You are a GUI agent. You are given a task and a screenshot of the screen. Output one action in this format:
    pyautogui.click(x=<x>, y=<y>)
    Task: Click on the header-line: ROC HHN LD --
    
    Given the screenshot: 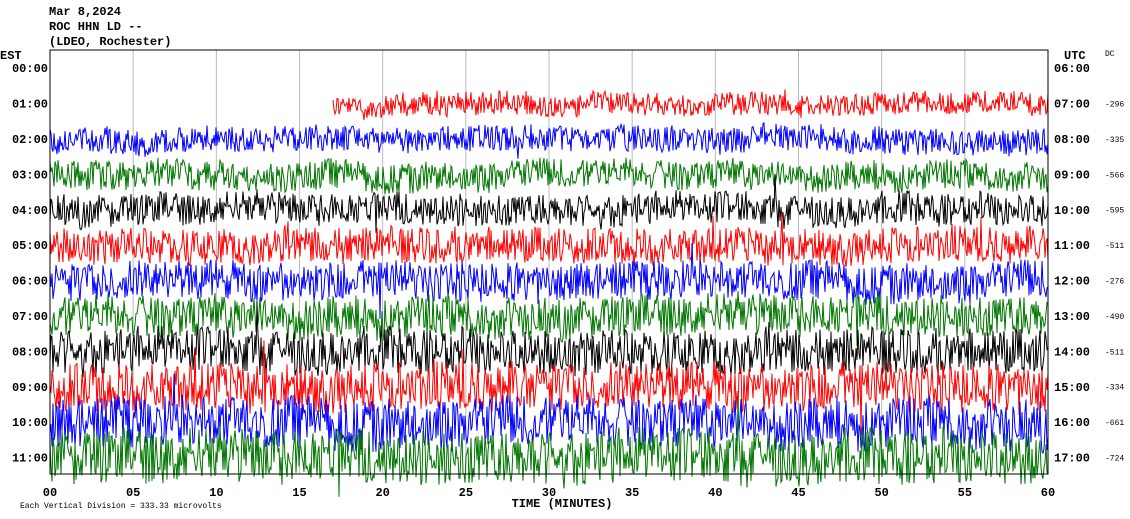 What is the action you would take?
    pyautogui.click(x=96, y=27)
    